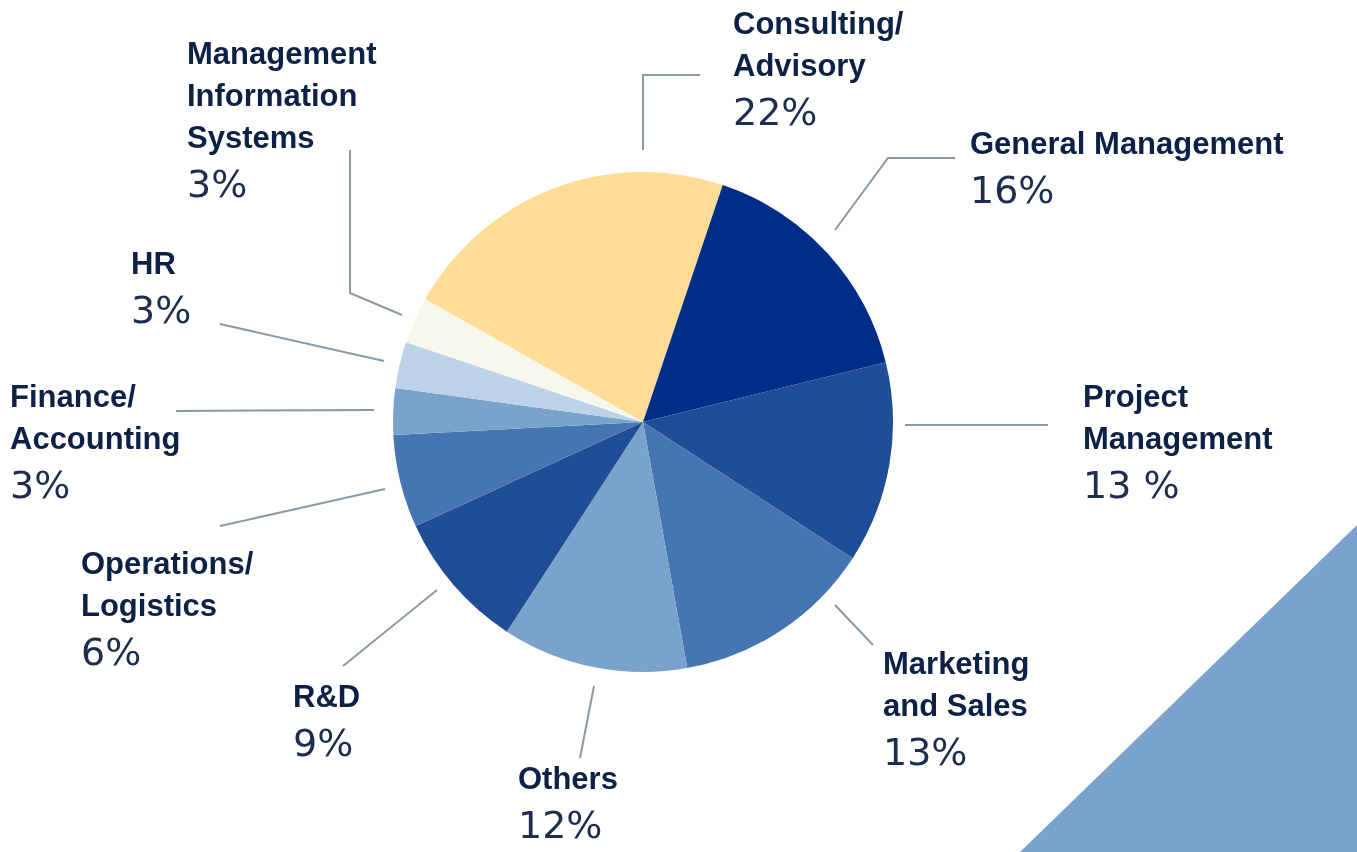  I want to click on slice-label: Operations/ Logistics, so click(167, 585).